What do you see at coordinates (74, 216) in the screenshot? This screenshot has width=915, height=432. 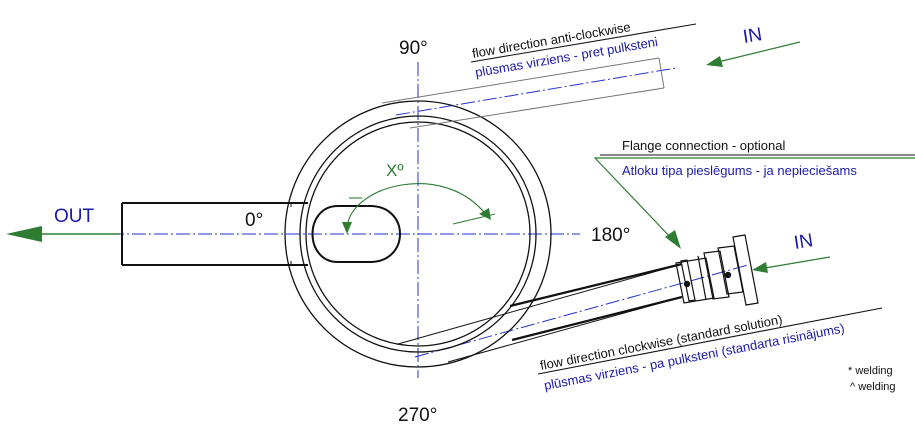 I see `out-label: OUT` at bounding box center [74, 216].